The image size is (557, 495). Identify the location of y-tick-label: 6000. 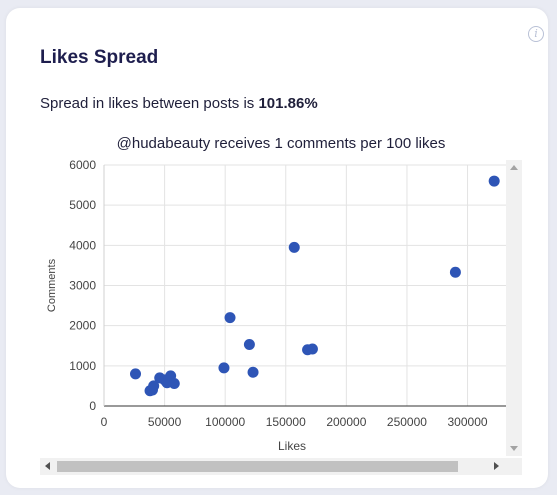
(82, 165).